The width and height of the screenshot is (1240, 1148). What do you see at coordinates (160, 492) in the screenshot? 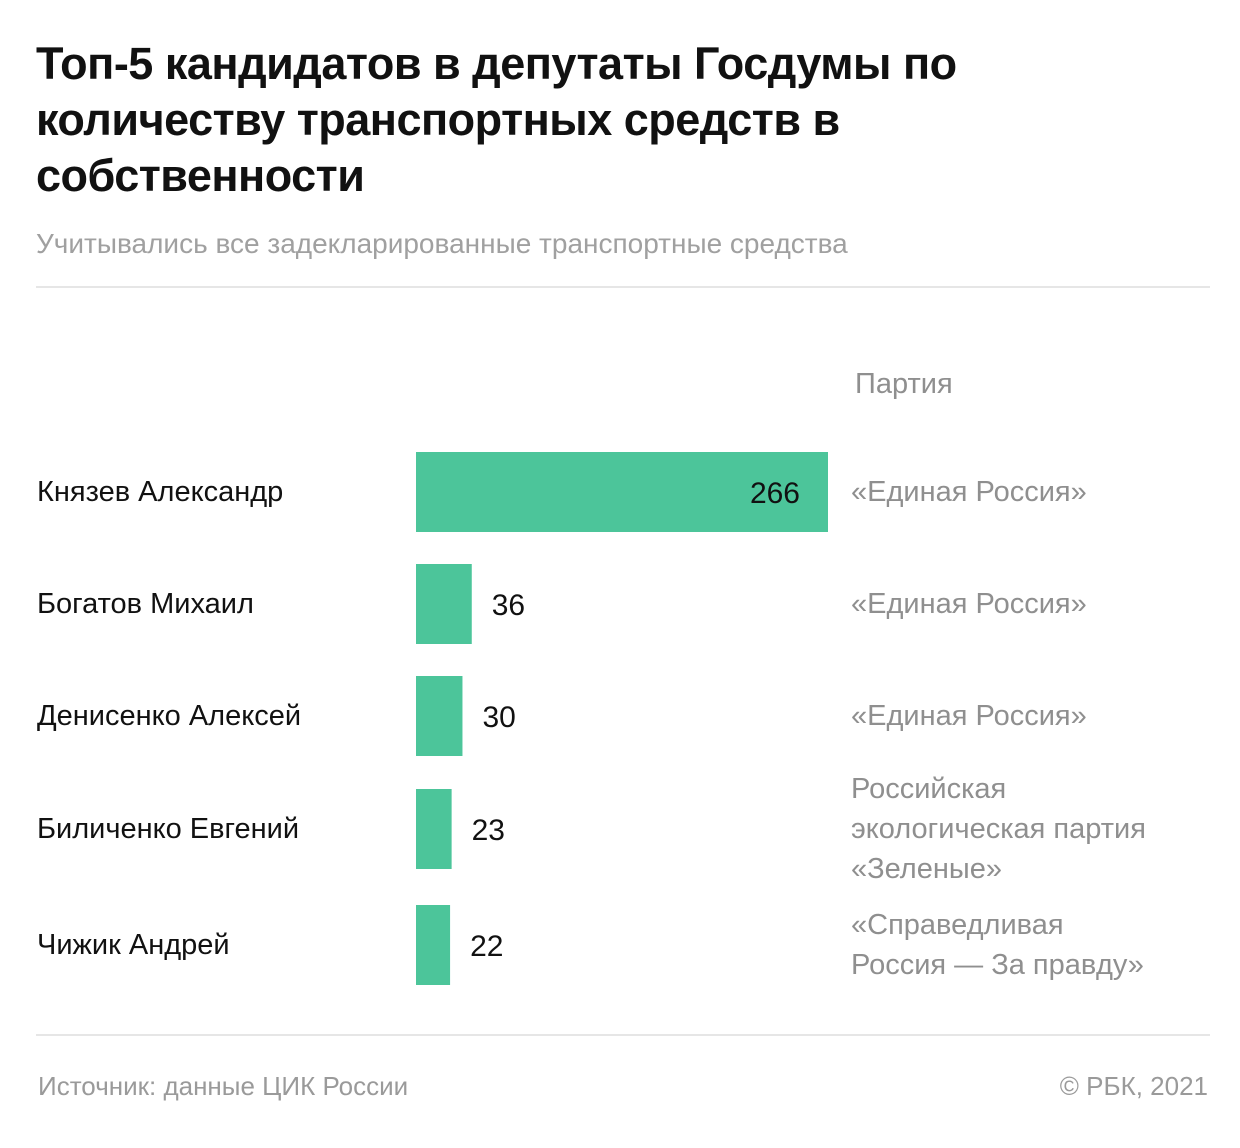
I see `candidate-name: Князев Александр` at bounding box center [160, 492].